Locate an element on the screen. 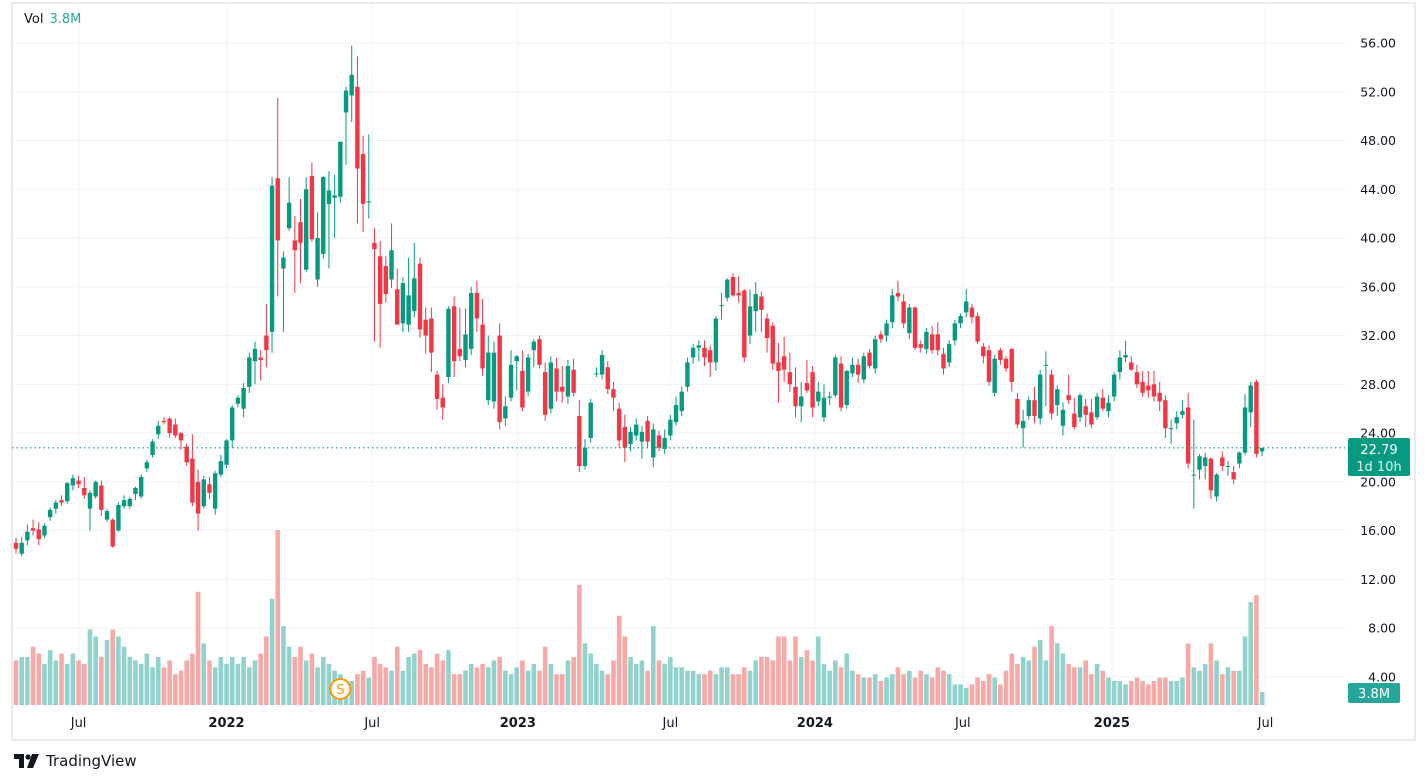  x-tick-label: 2022 is located at coordinates (226, 723).